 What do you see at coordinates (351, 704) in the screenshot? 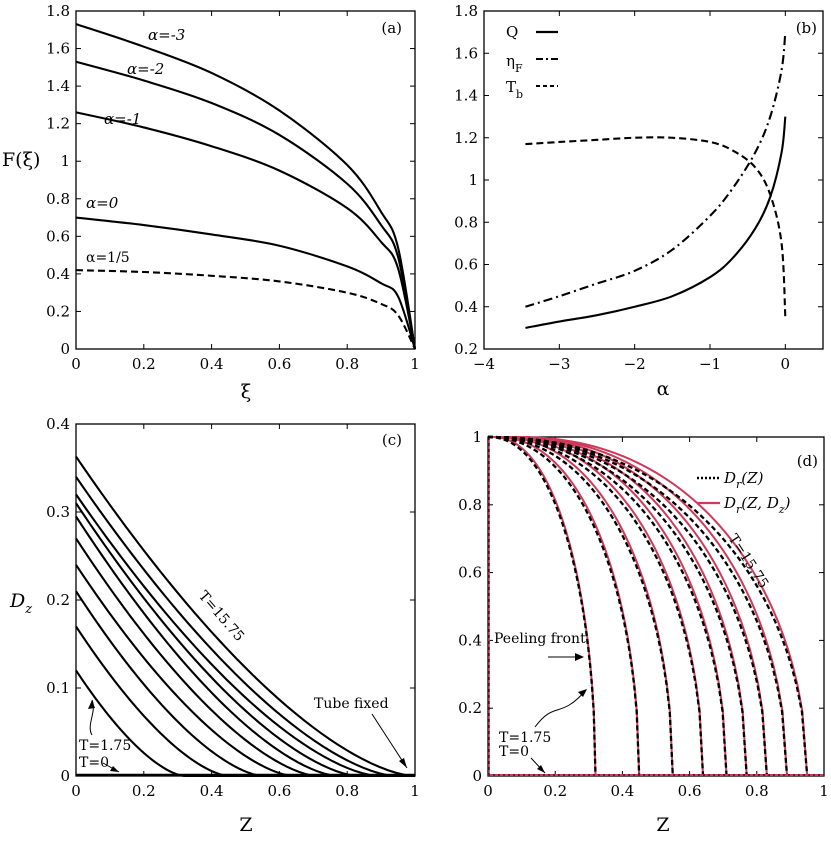
I see `annotation-tube-fixed: Tube fixed` at bounding box center [351, 704].